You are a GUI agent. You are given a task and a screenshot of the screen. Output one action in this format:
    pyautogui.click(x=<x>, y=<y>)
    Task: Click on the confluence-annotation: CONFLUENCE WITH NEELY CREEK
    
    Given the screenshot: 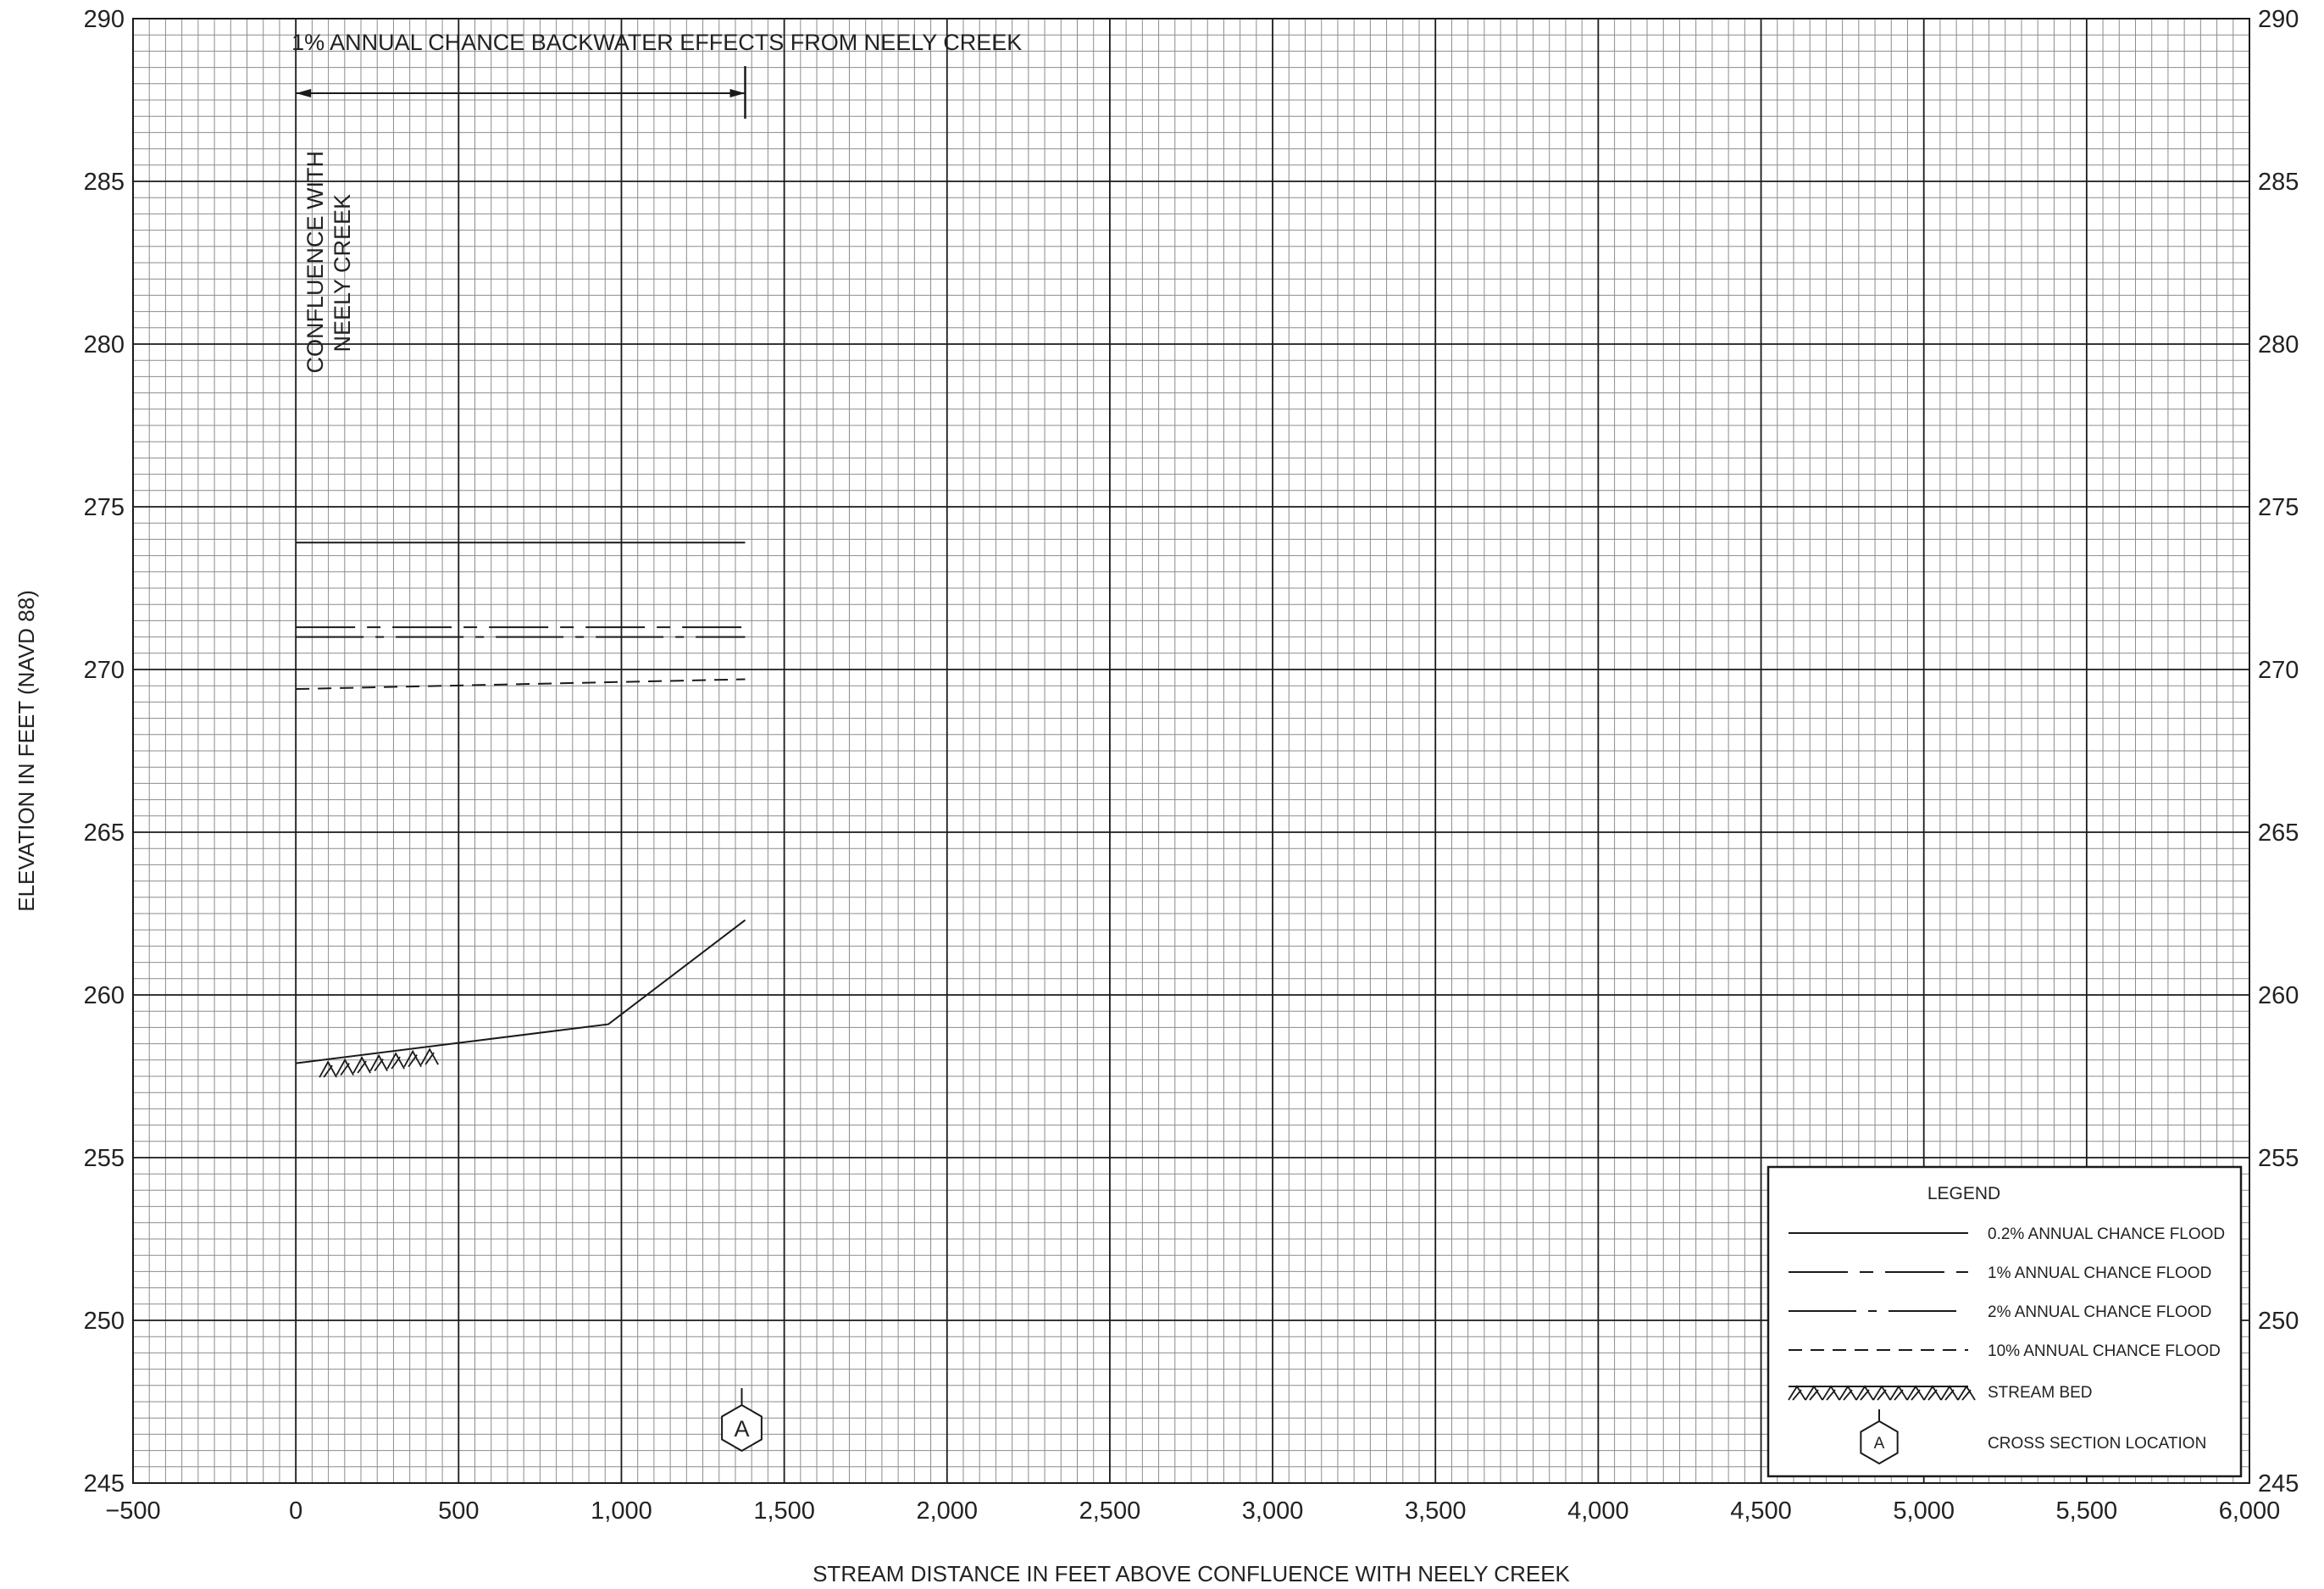 What is the action you would take?
    pyautogui.click(x=328, y=259)
    